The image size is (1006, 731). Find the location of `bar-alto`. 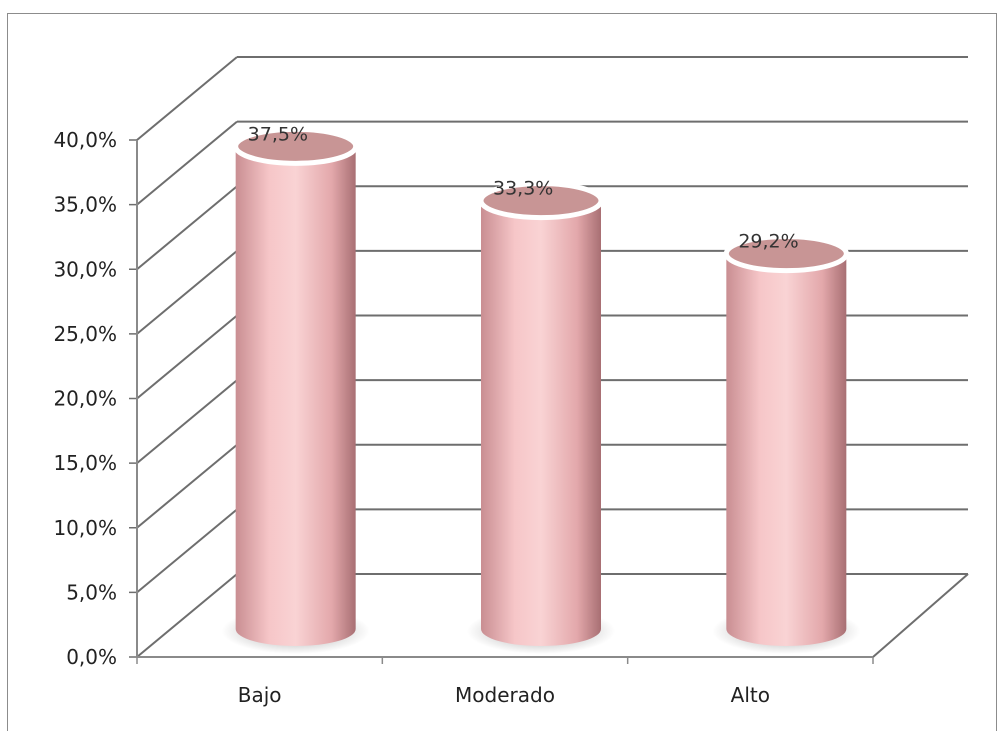

bar-alto is located at coordinates (786, 444).